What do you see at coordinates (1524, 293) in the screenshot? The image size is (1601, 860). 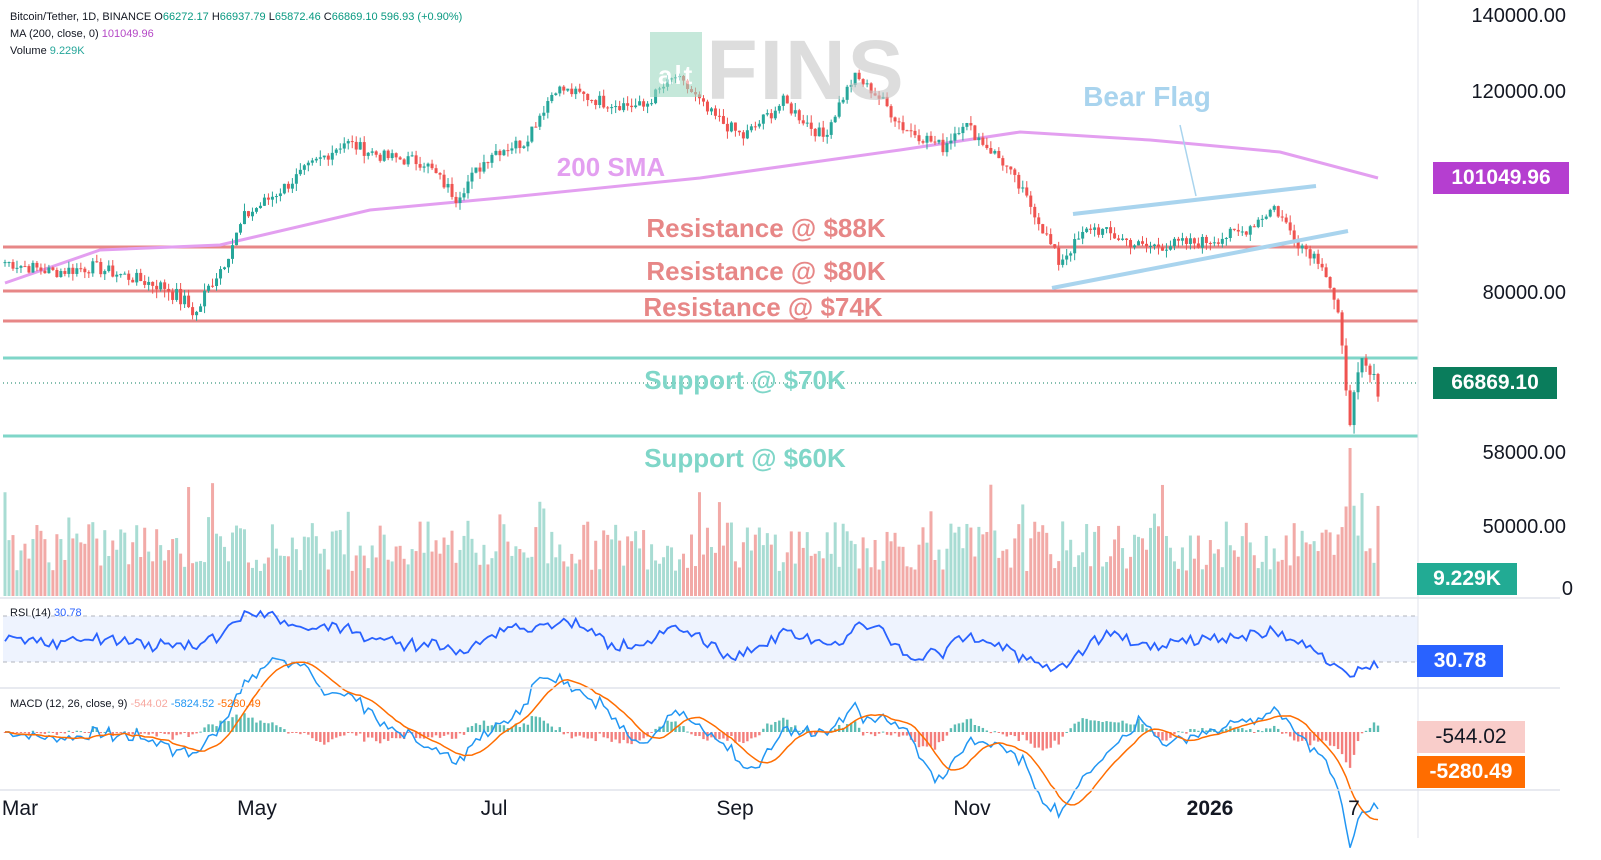 I see `price-tick: 80000.00` at bounding box center [1524, 293].